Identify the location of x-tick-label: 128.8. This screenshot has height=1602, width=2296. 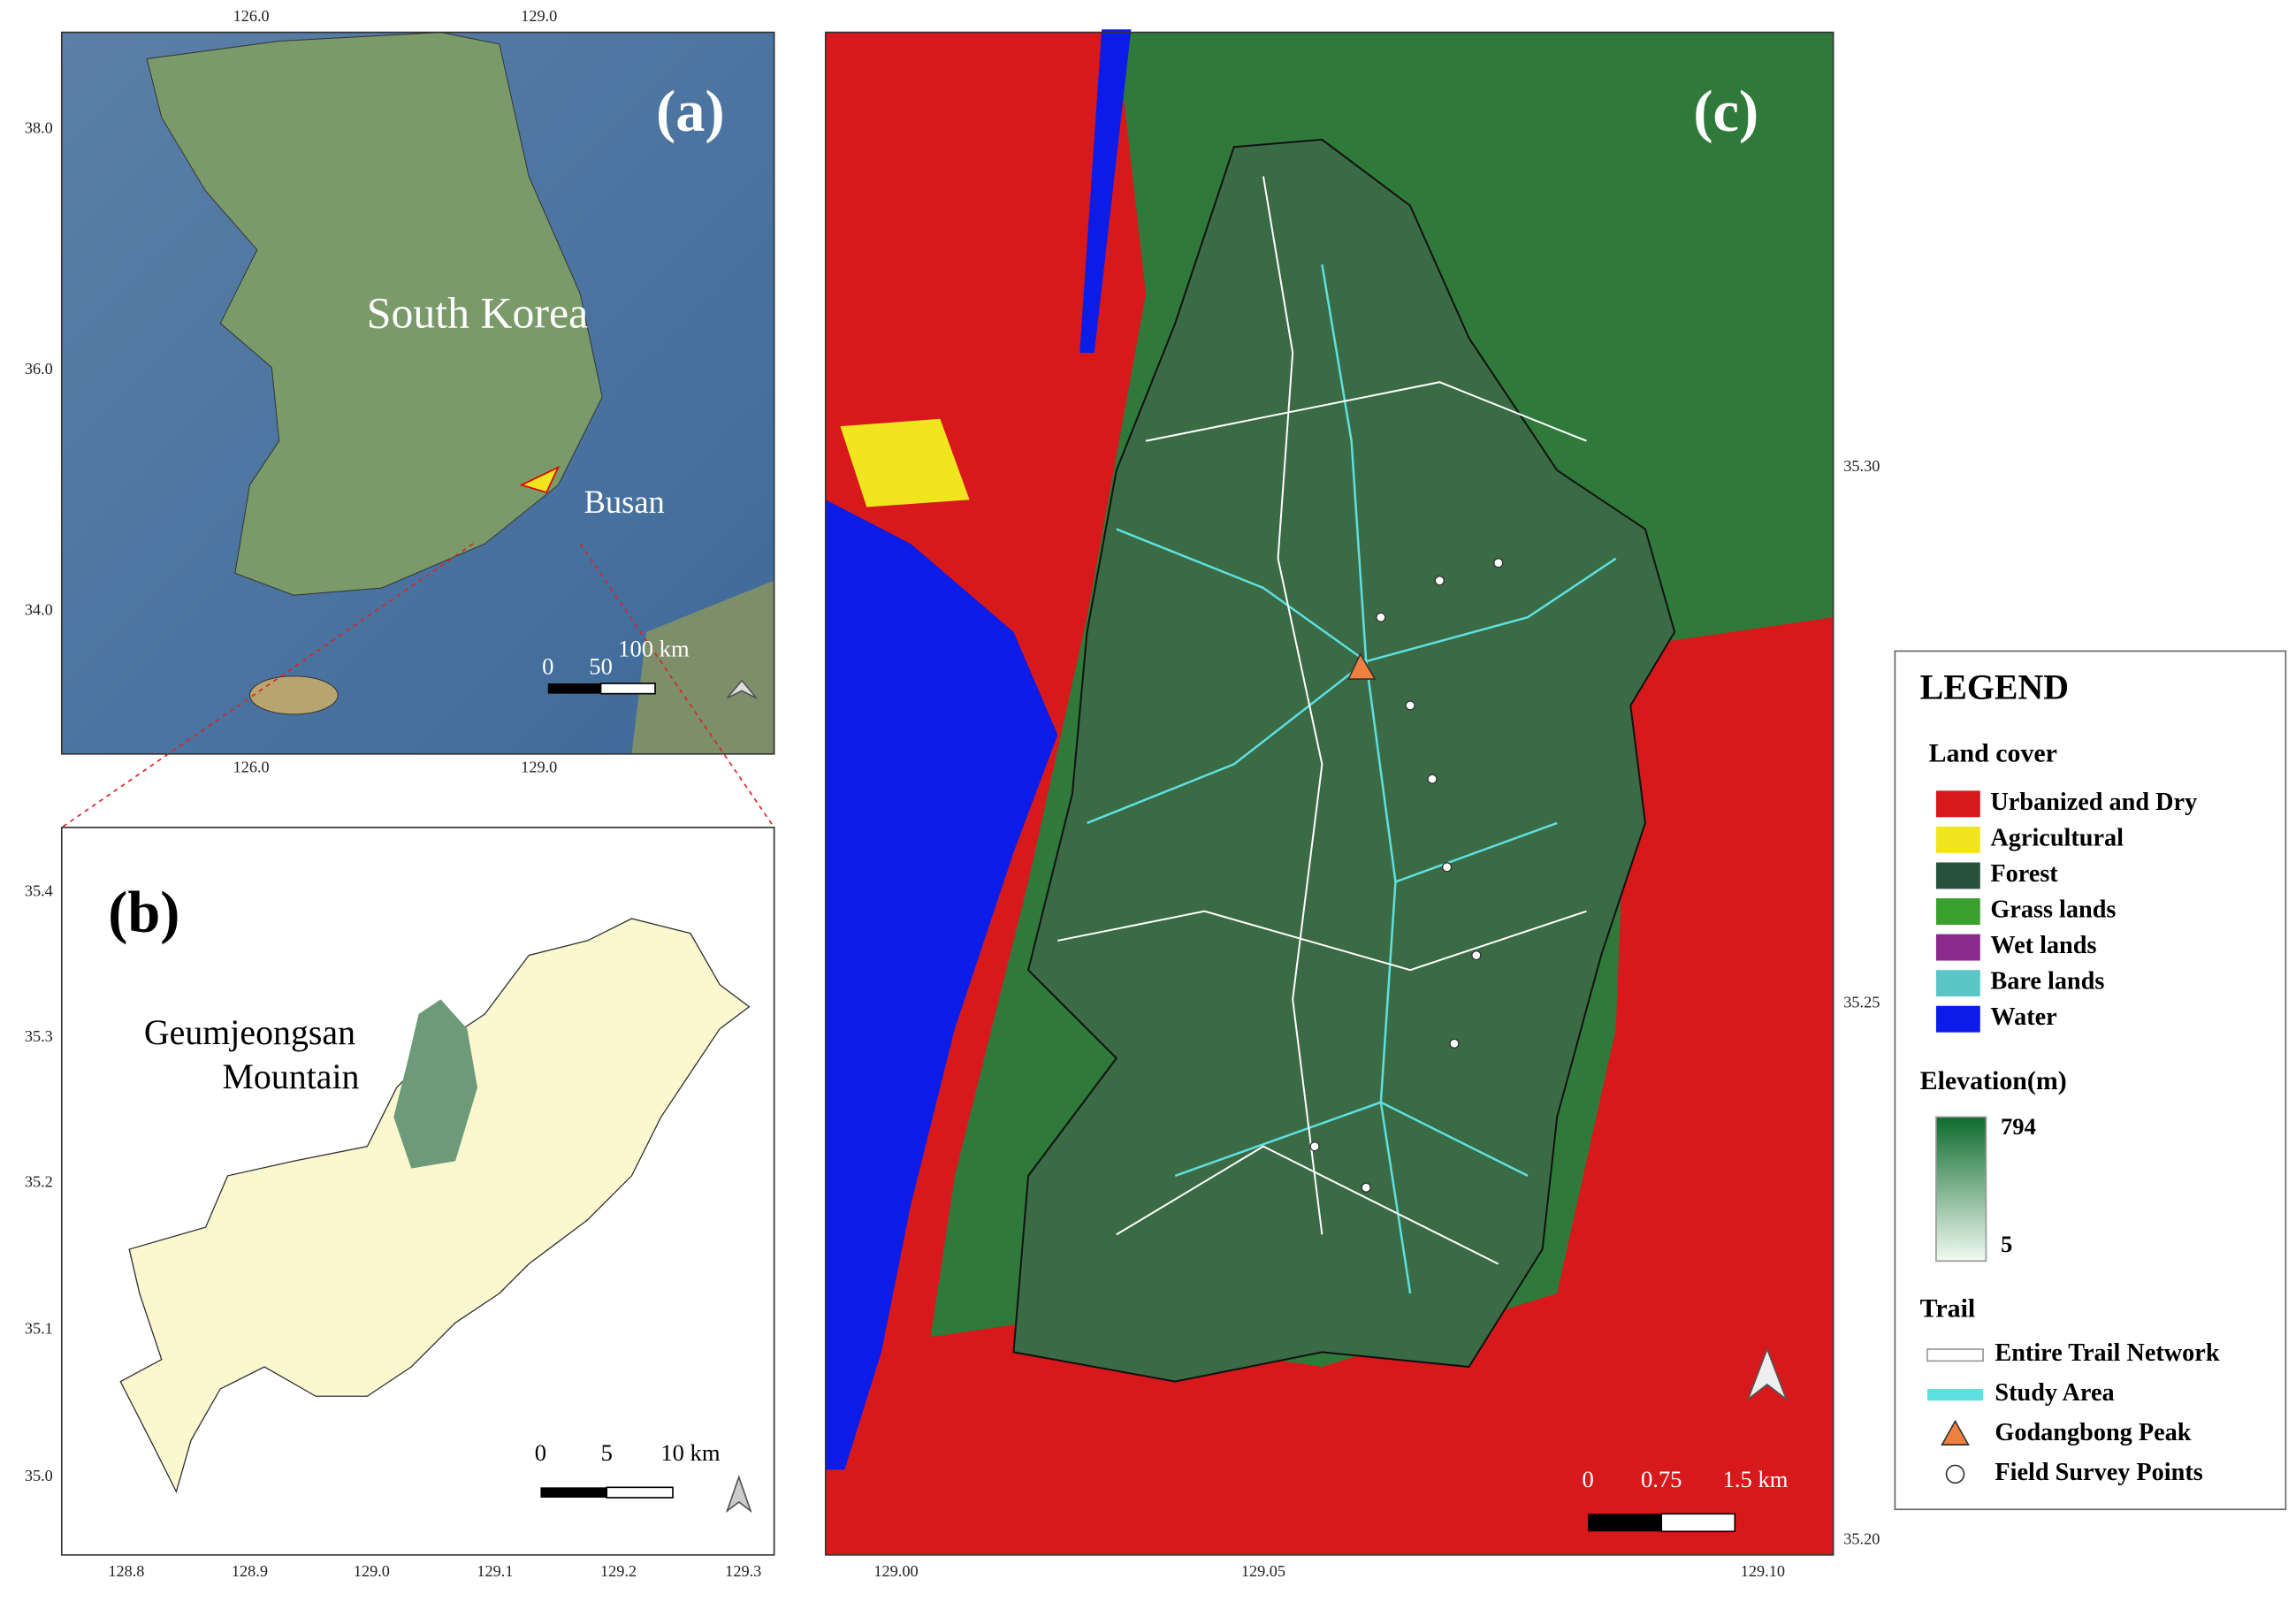
(126, 1571).